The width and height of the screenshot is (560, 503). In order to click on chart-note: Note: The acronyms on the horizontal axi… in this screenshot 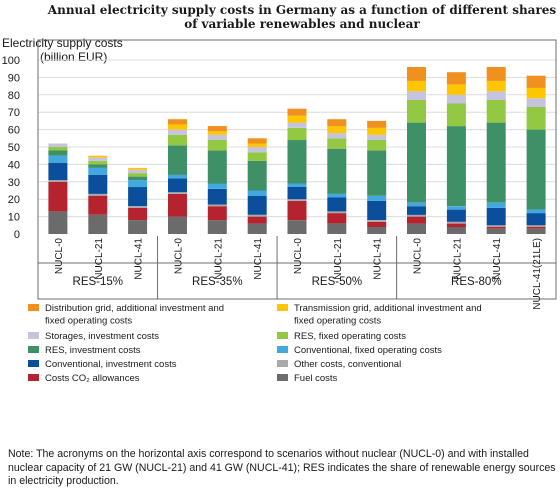, I will do `click(282, 467)`.